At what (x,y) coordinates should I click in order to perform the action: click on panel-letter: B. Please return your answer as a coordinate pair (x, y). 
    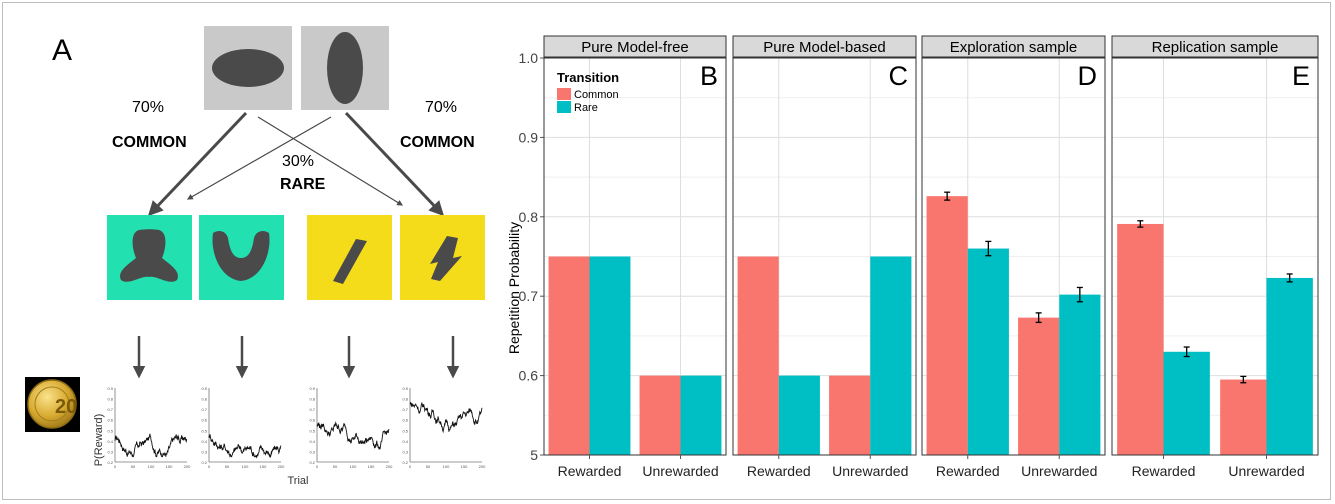
    Looking at the image, I should click on (709, 76).